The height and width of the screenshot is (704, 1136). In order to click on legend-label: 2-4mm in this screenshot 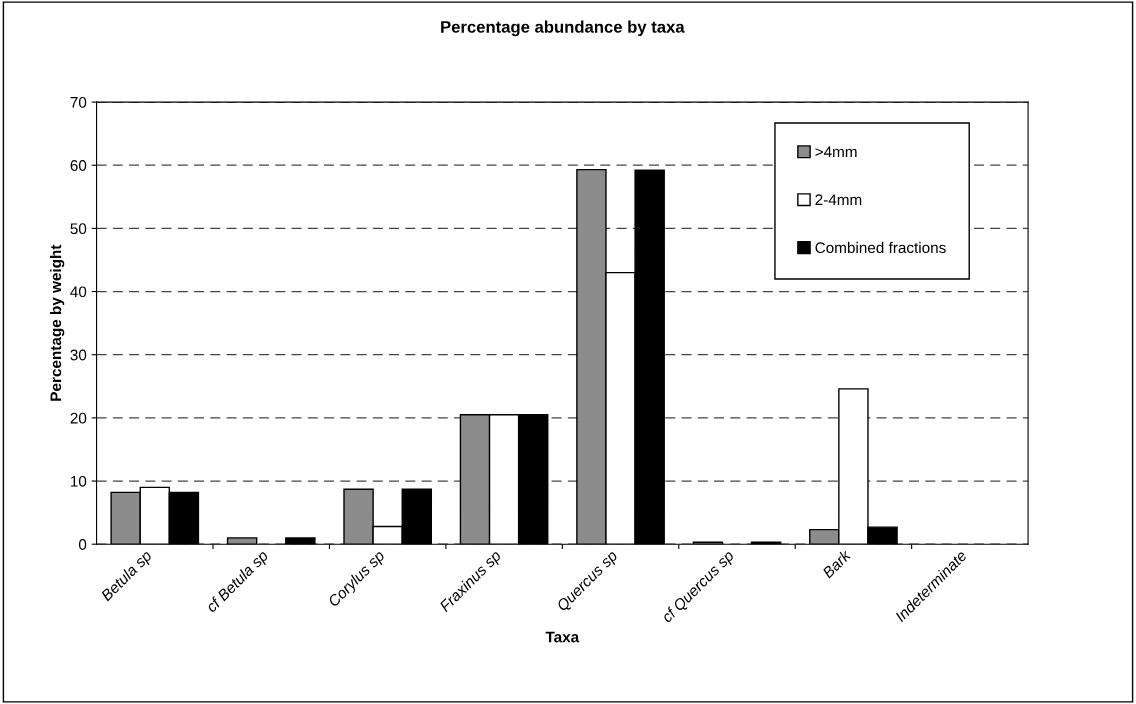, I will do `click(838, 199)`.